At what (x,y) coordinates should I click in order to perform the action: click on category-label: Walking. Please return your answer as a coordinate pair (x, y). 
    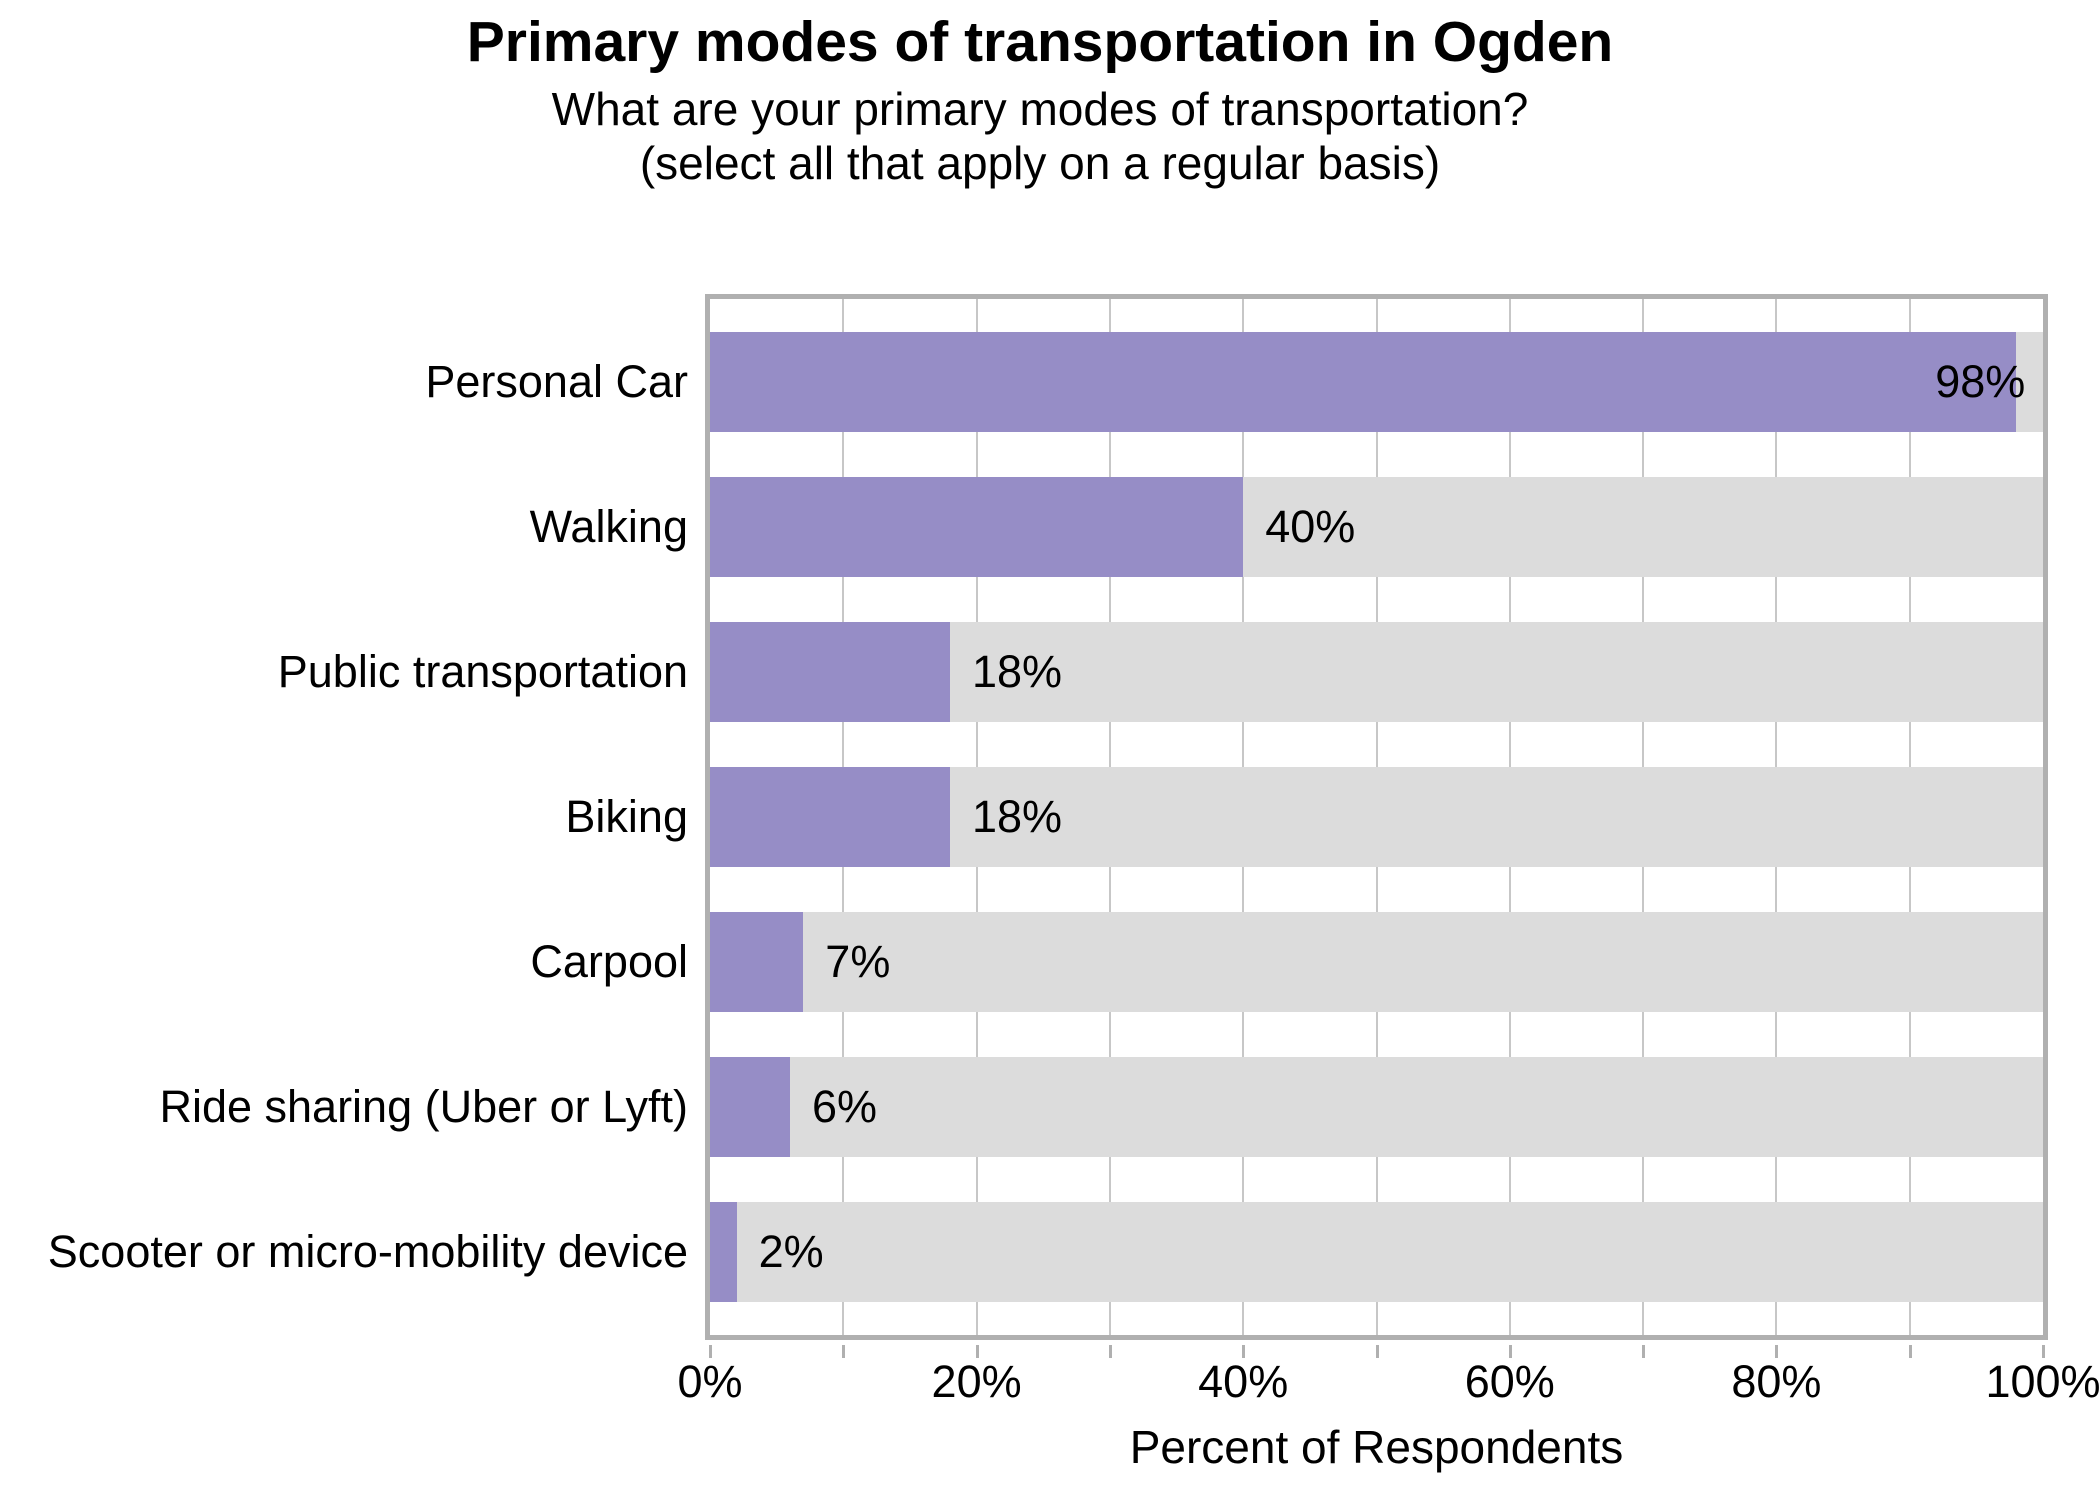
    Looking at the image, I should click on (608, 526).